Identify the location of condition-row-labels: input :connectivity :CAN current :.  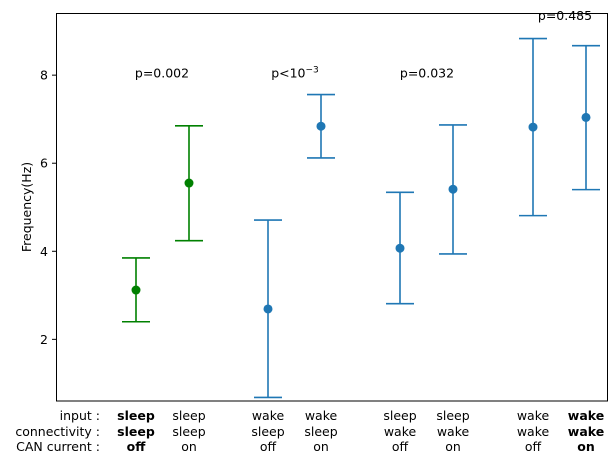
(57, 431).